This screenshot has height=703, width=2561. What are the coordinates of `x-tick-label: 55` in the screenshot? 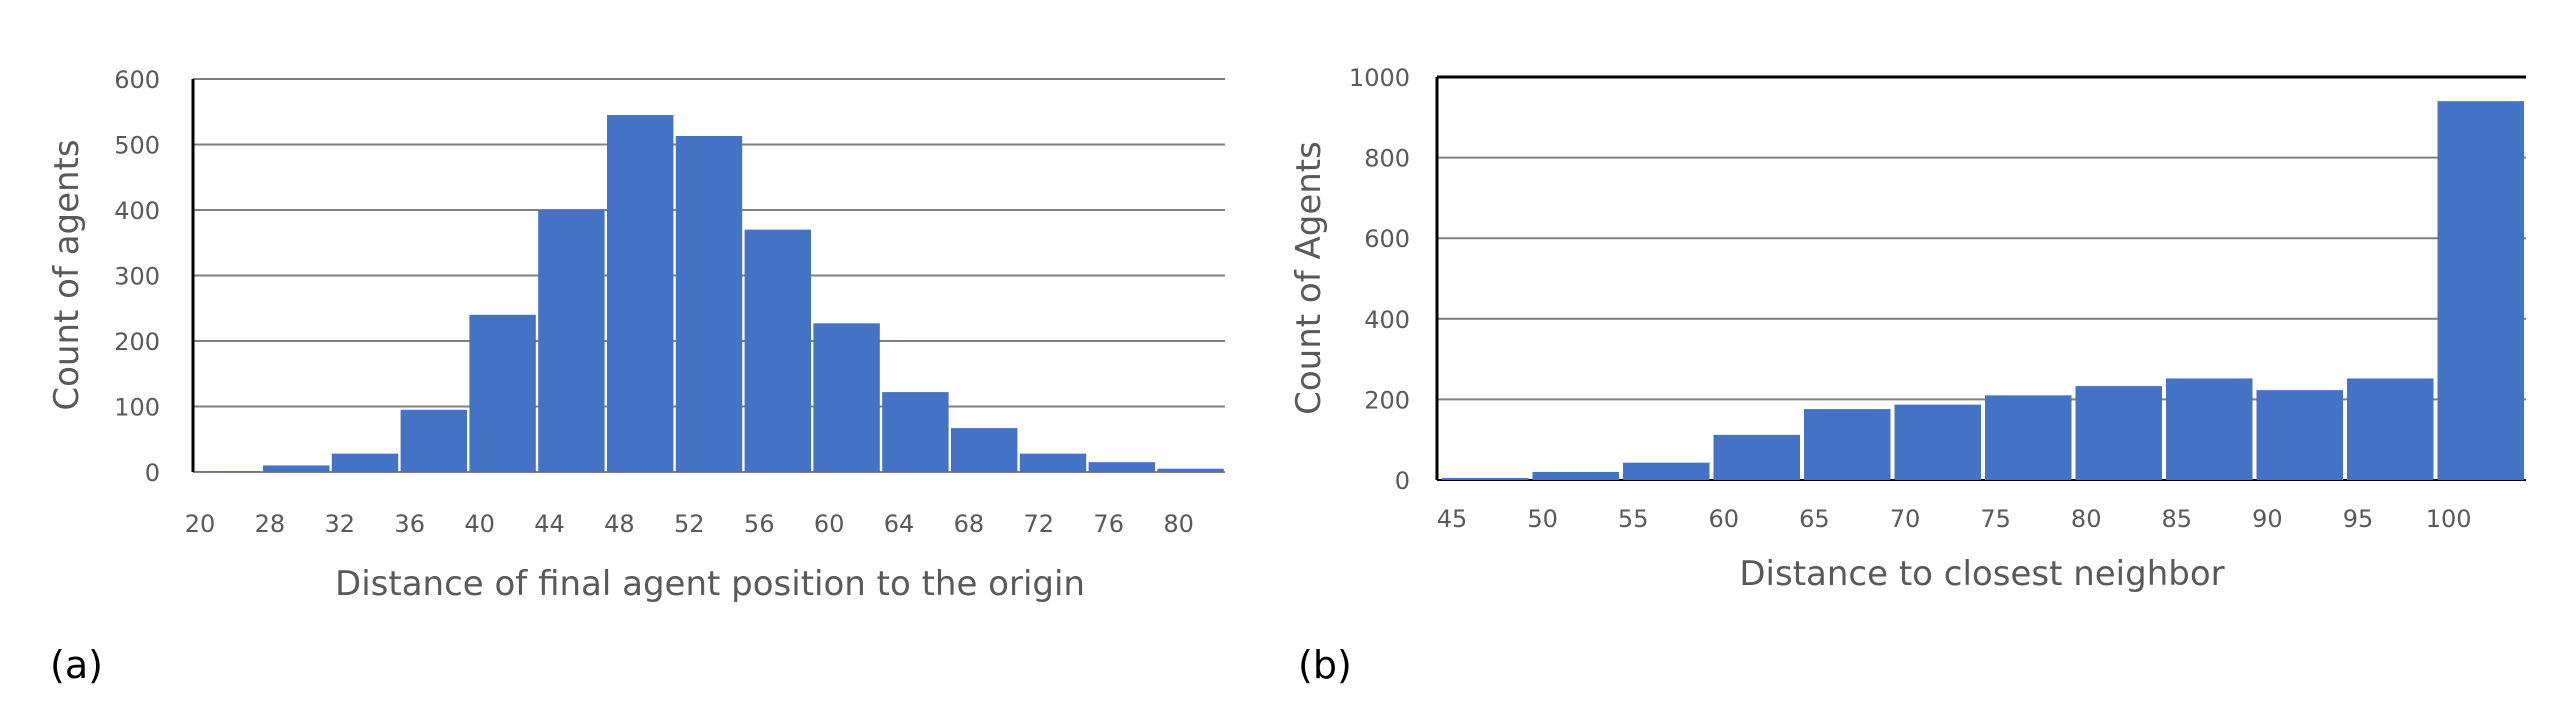 It's located at (1633, 519).